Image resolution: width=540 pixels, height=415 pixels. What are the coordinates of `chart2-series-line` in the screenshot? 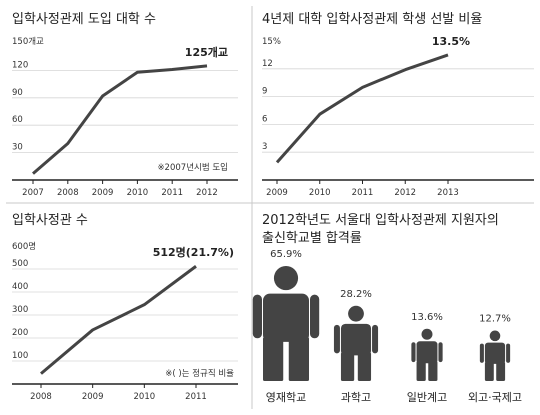 It's located at (362, 108).